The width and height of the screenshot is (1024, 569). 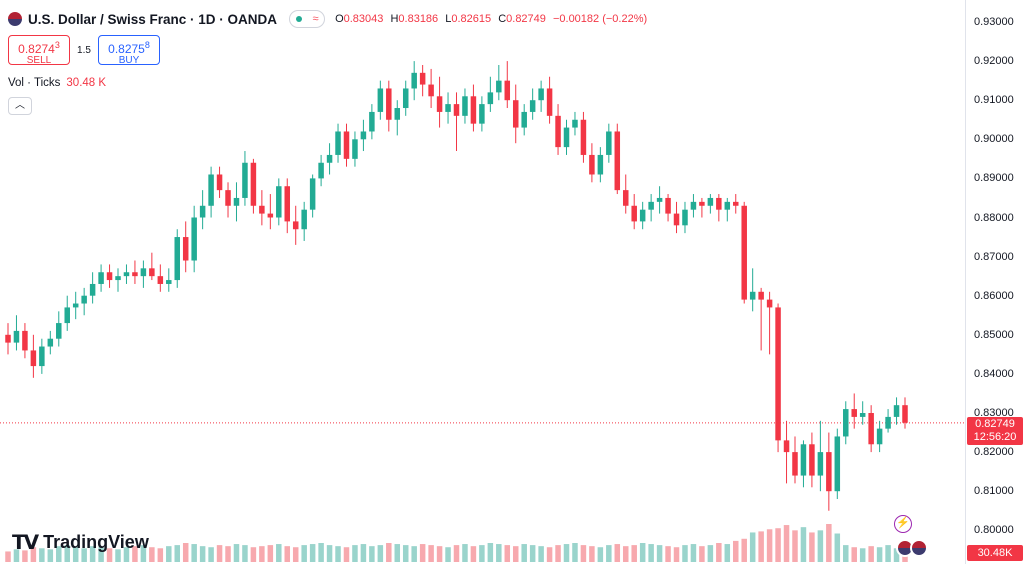 I want to click on currency-flags-icon, so click(x=914, y=548).